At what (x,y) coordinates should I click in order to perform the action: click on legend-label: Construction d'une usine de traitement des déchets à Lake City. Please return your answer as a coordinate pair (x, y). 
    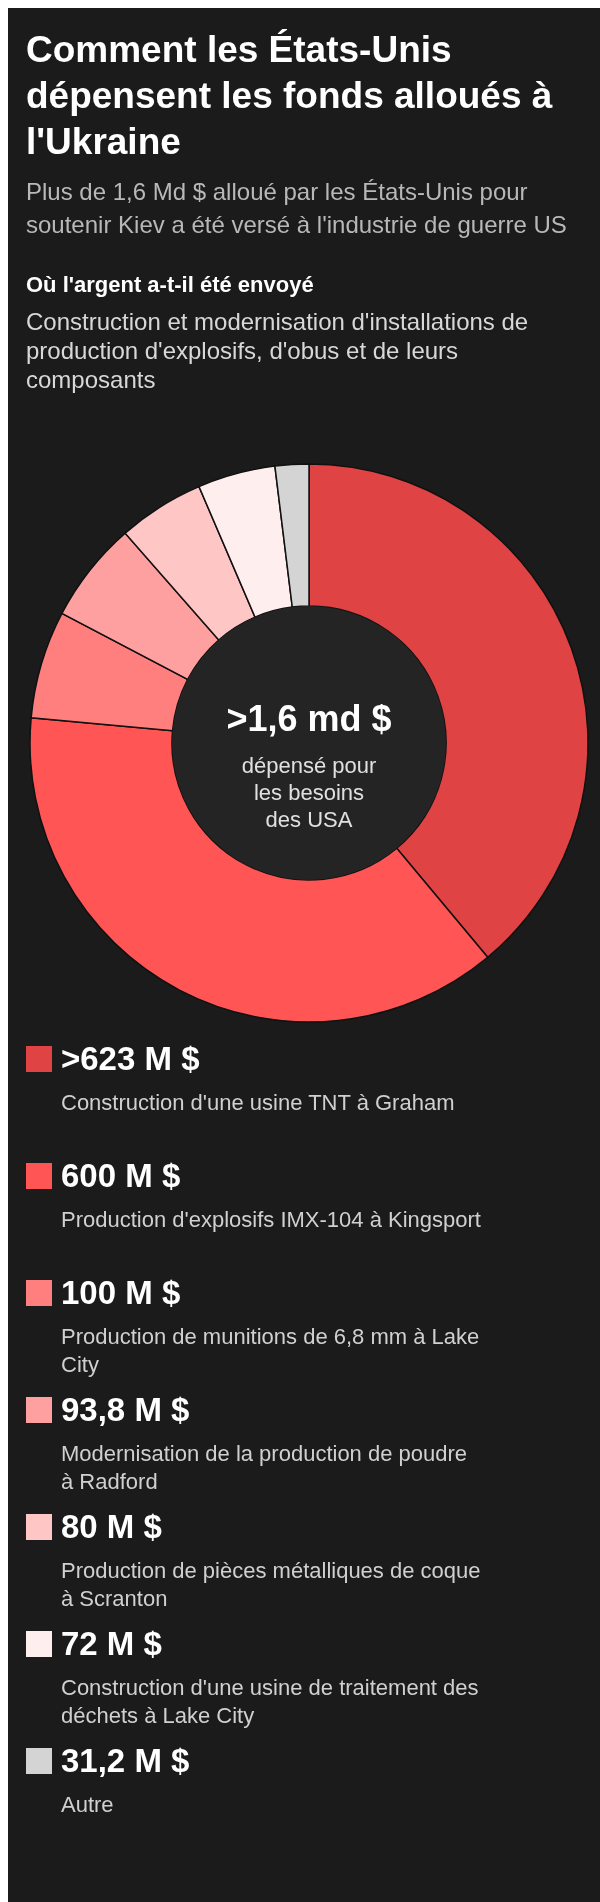
    Looking at the image, I should click on (270, 1701).